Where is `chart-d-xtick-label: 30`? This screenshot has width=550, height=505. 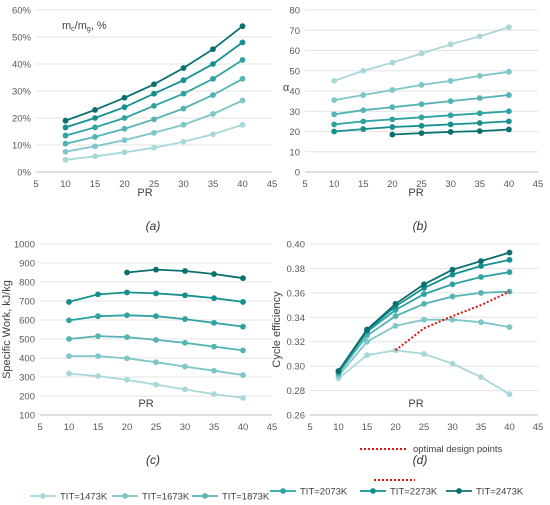
chart-d-xtick-label: 30 is located at coordinates (452, 427).